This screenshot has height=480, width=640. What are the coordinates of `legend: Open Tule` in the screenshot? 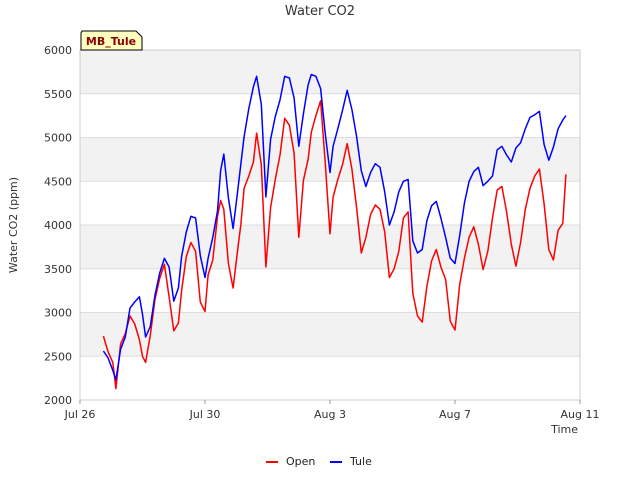 It's located at (319, 461).